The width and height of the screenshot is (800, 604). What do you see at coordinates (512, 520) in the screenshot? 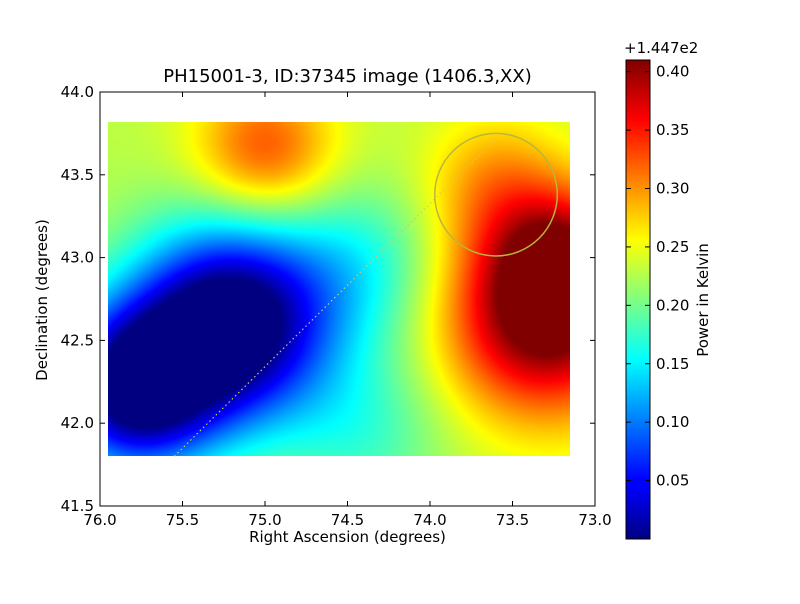
I see `x-tick-label: 73.5` at bounding box center [512, 520].